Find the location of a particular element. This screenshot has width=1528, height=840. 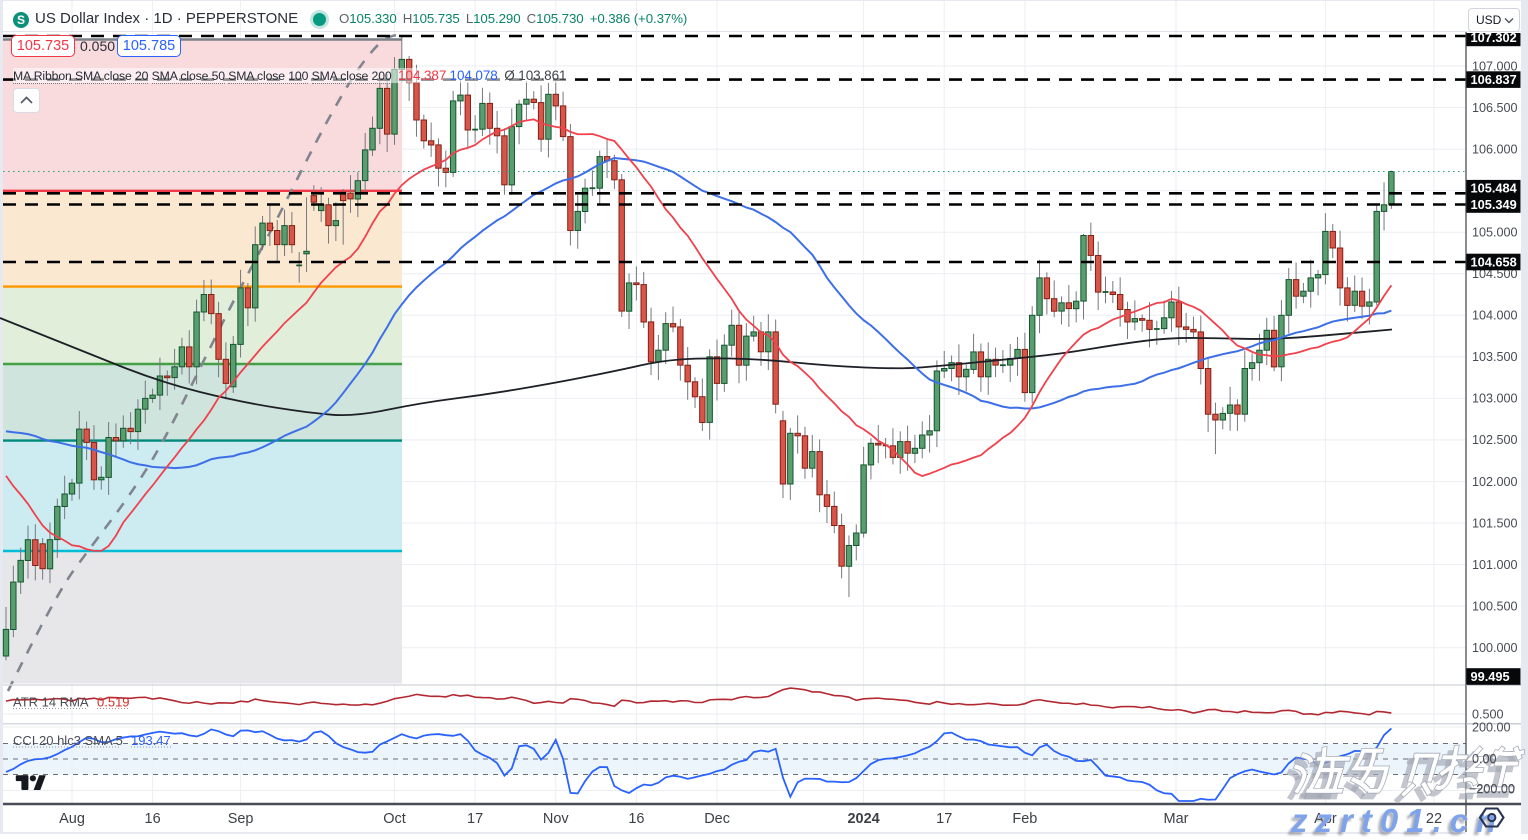

svg-text: 0.519 is located at coordinates (113, 702).